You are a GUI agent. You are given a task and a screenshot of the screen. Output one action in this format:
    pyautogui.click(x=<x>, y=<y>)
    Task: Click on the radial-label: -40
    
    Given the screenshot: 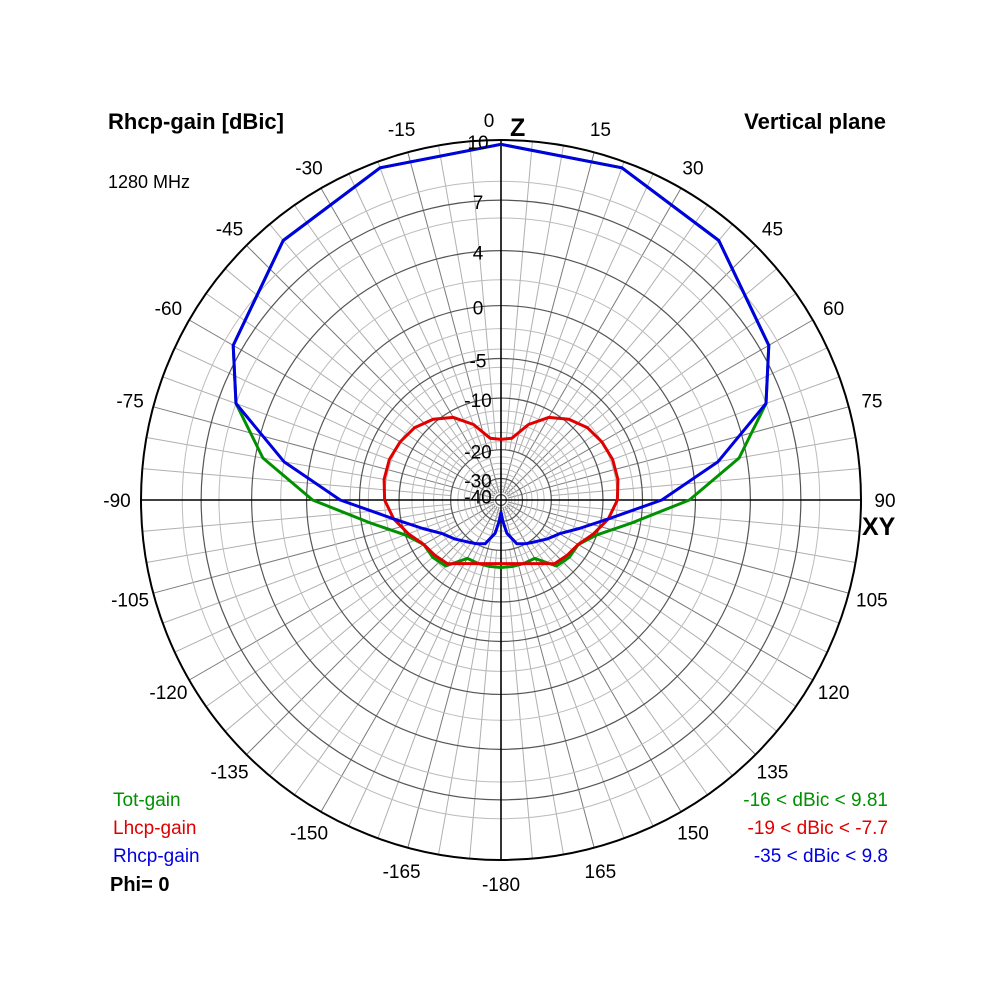 What is the action you would take?
    pyautogui.click(x=477, y=498)
    